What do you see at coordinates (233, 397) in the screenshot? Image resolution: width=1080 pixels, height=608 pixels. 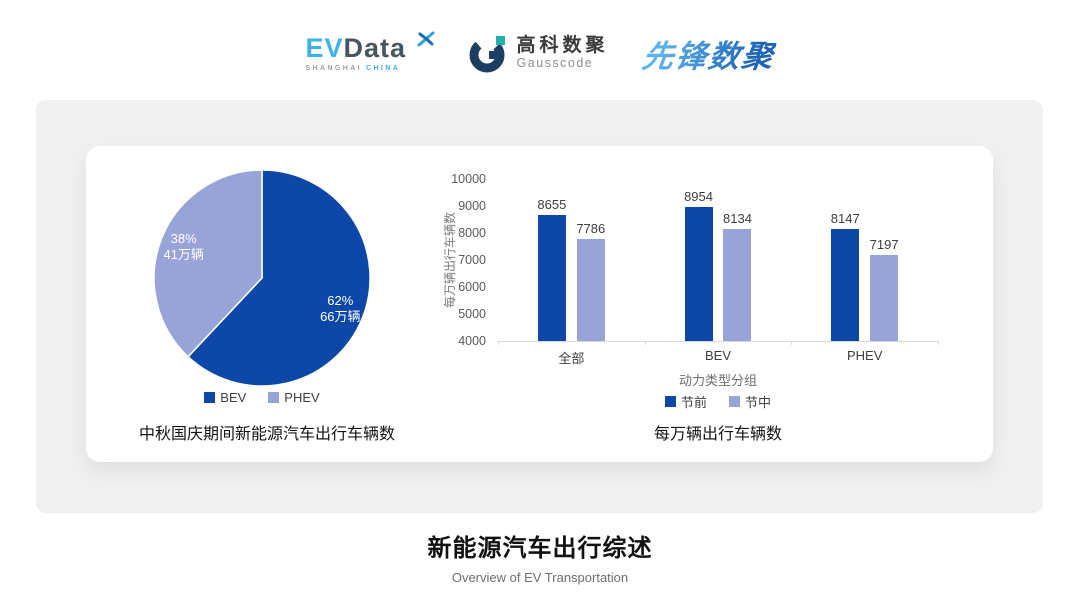 I see `legend-label: BEV` at bounding box center [233, 397].